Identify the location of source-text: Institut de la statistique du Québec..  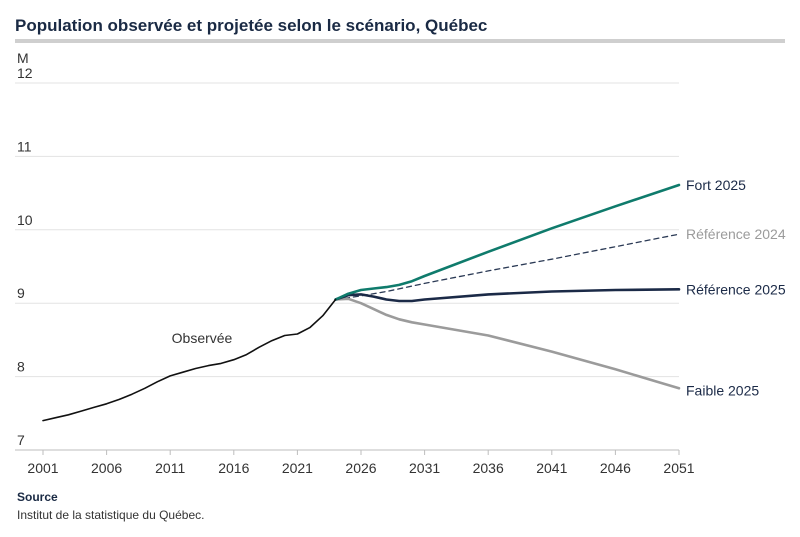
(111, 515).